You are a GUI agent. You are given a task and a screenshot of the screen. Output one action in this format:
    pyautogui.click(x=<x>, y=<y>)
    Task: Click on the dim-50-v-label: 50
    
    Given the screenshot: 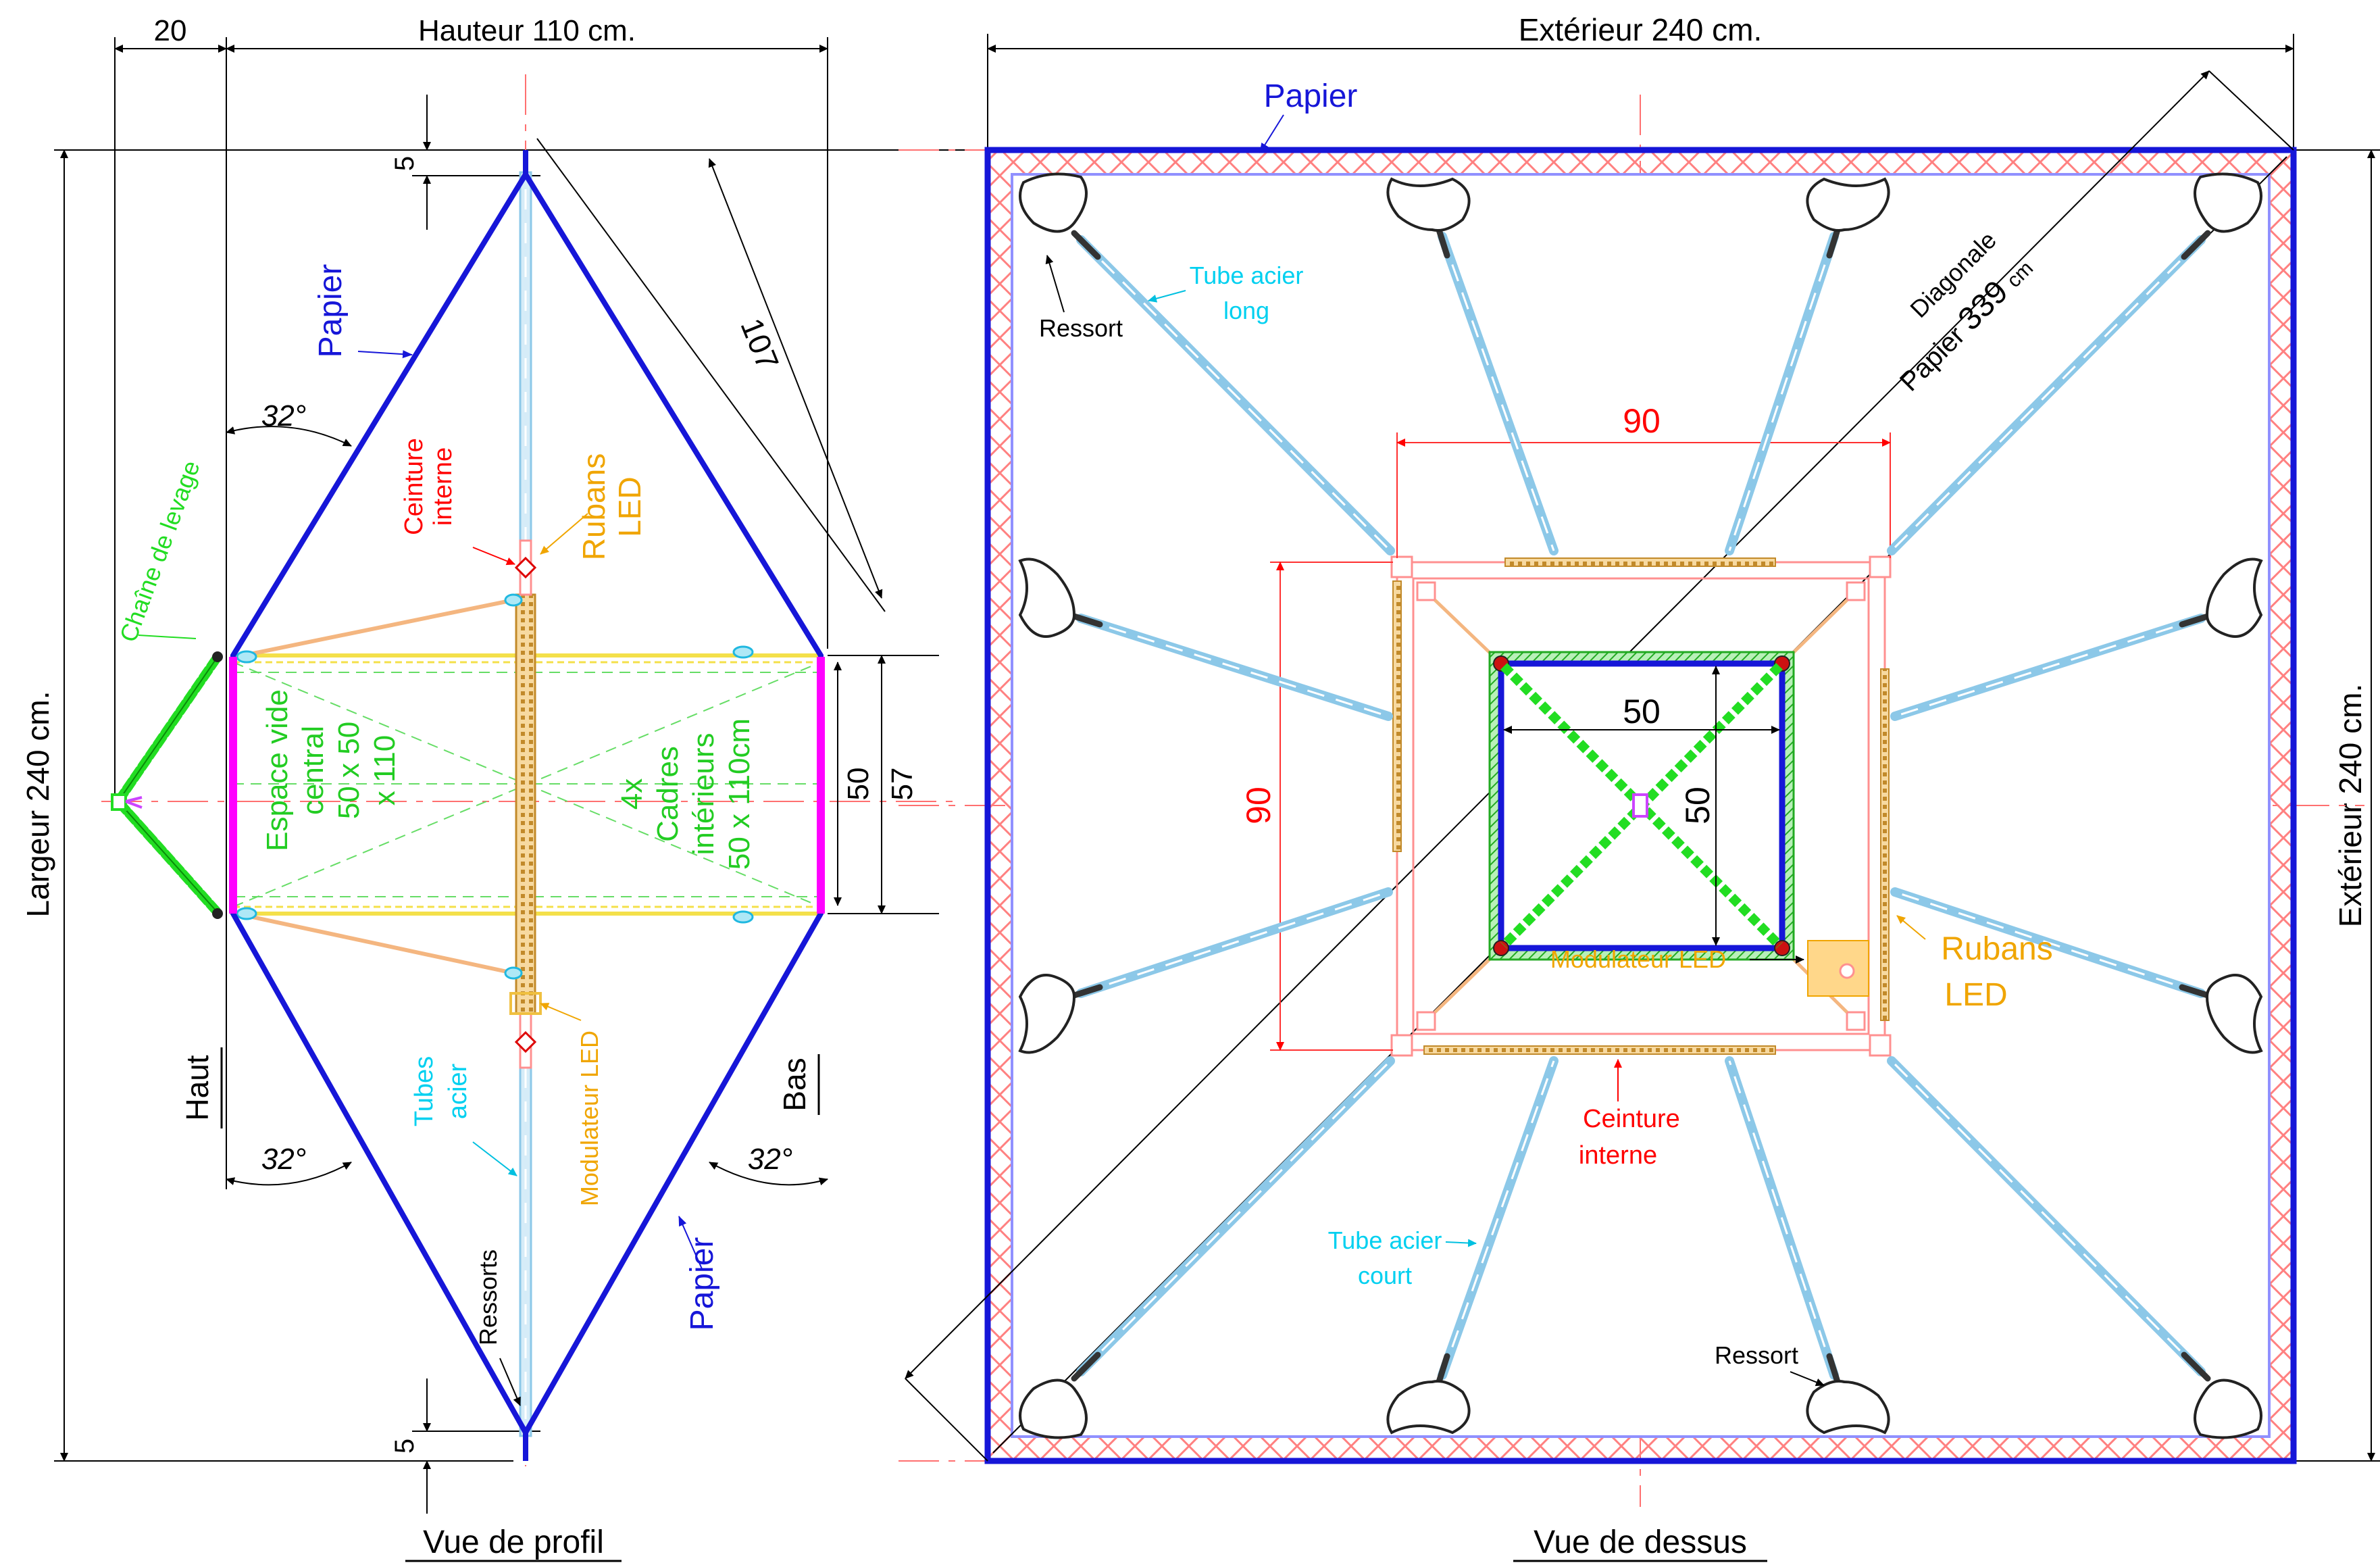 What is the action you would take?
    pyautogui.click(x=1698, y=805)
    